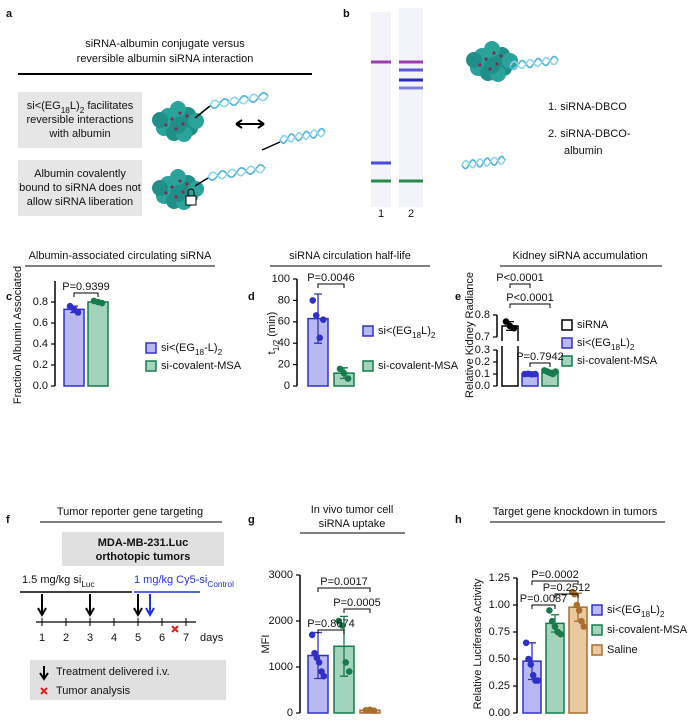 The width and height of the screenshot is (694, 720). Describe the element at coordinates (51, 580) in the screenshot. I see `text-run: 1.5 mg/kg si` at that location.